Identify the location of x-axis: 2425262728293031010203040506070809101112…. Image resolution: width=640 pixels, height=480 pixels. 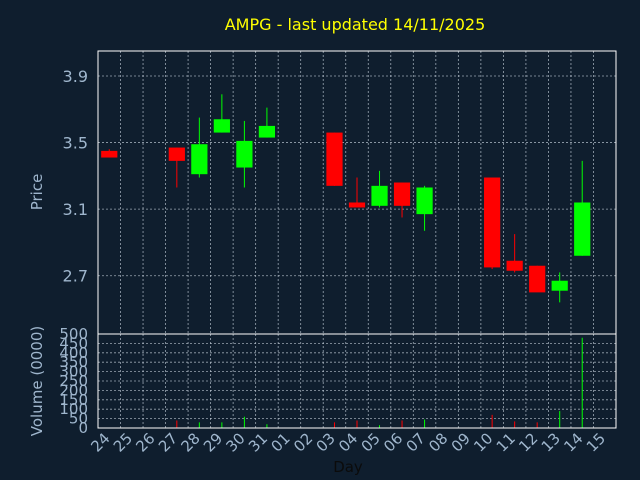
(348, 442).